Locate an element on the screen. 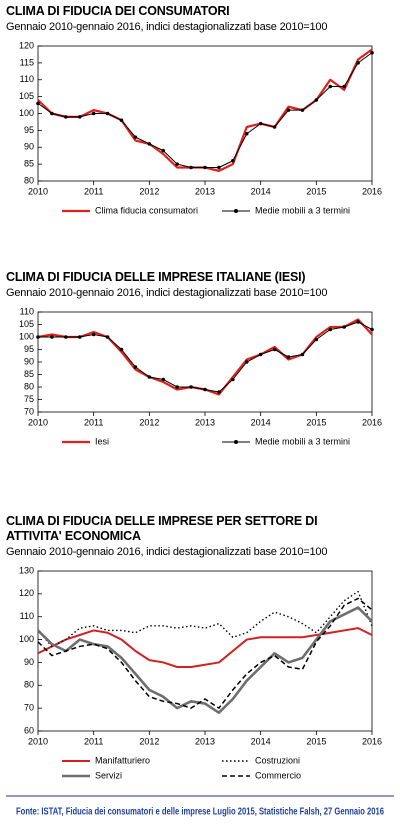 This screenshot has height=831, width=400. legend-label: Medie mobili a 3 termini is located at coordinates (302, 441).